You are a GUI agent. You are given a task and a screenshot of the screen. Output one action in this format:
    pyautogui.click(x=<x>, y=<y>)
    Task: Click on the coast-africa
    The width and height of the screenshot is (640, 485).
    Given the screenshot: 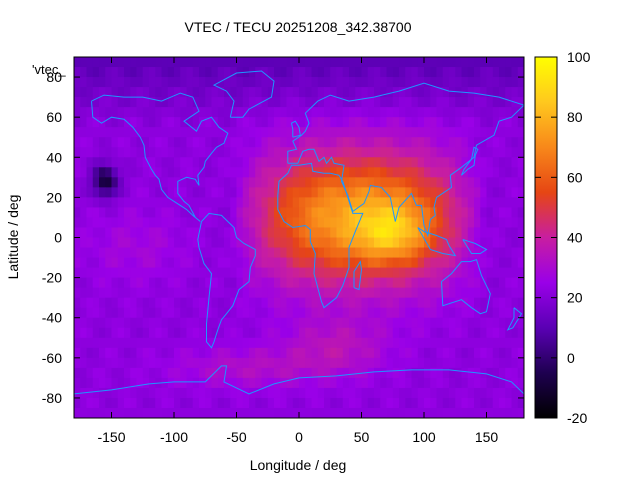 What is the action you would take?
    pyautogui.click(x=320, y=235)
    